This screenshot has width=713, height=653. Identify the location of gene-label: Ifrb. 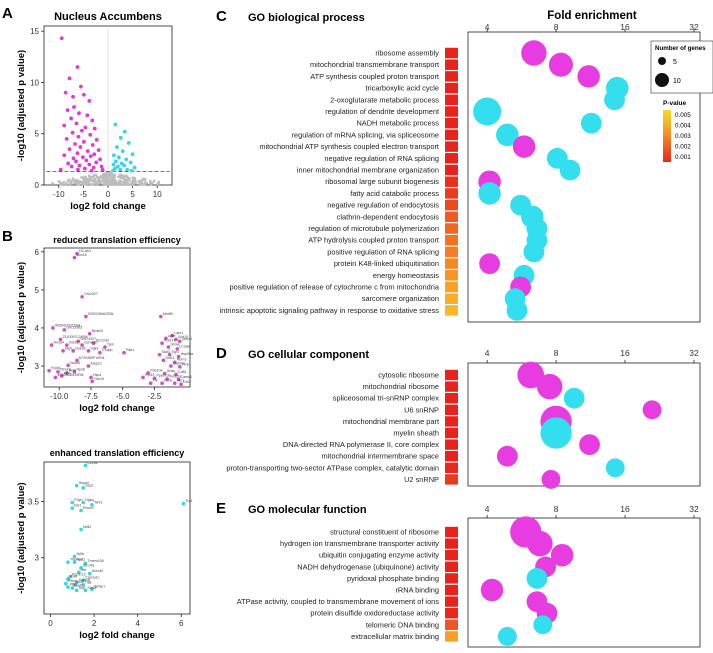
(83, 570).